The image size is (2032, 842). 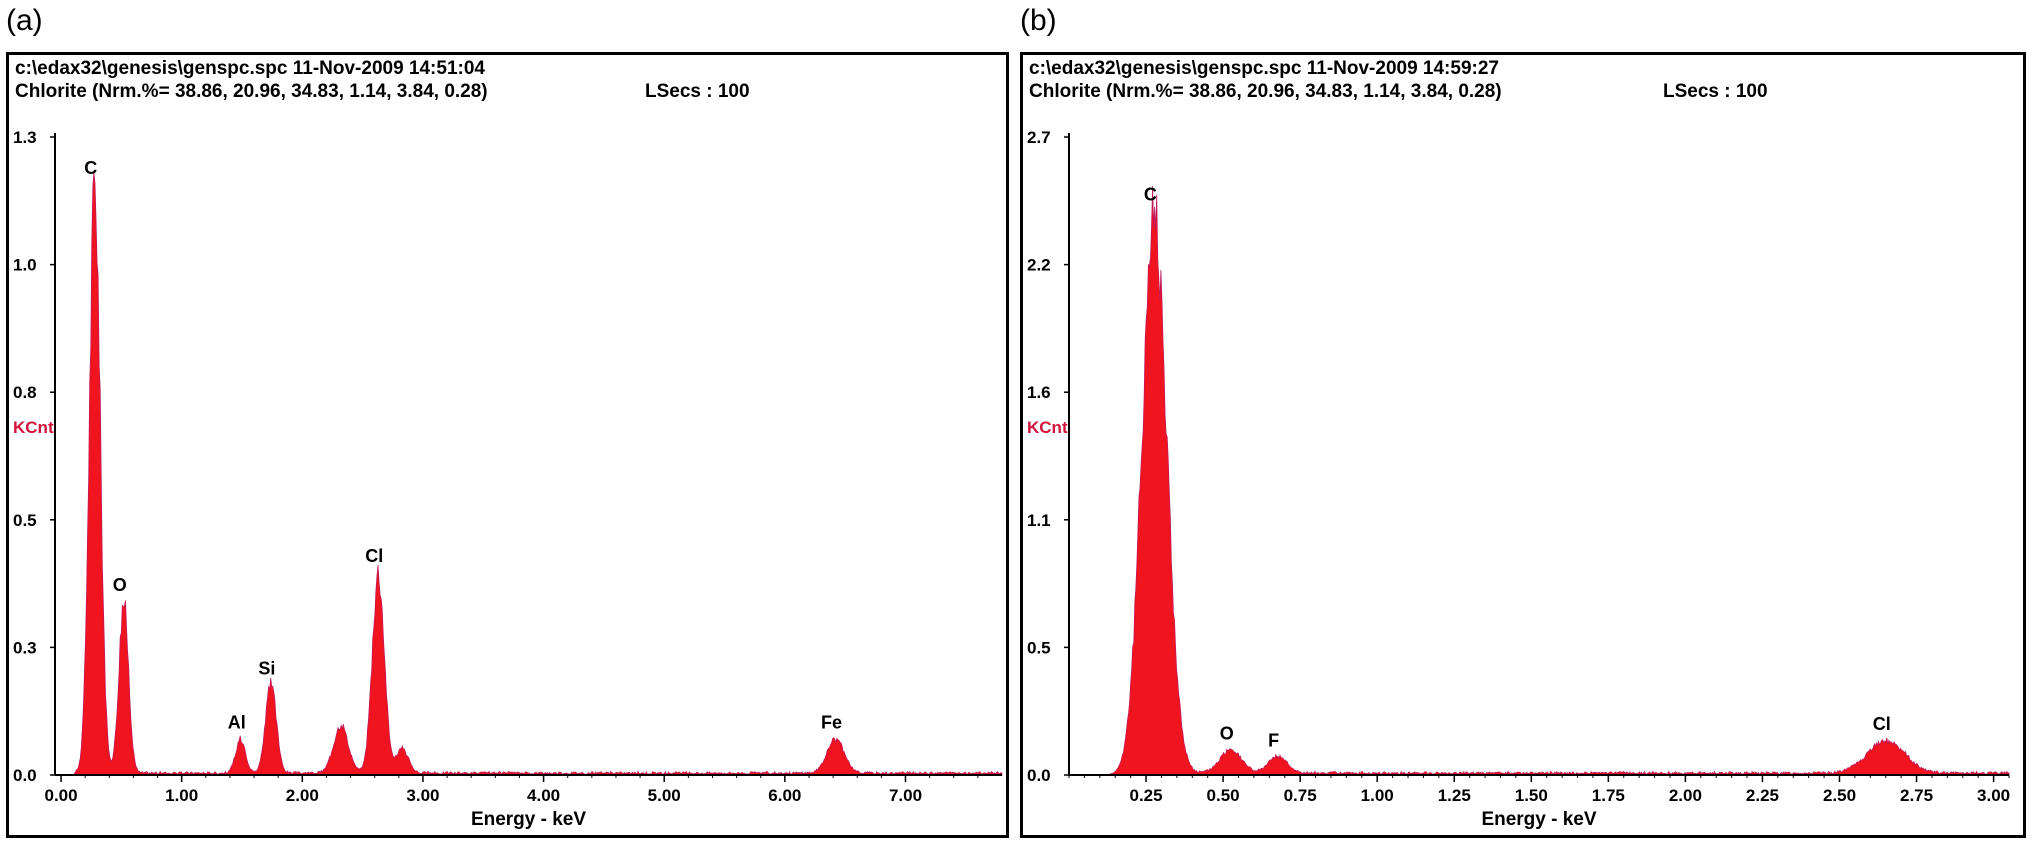 I want to click on x-tick-label: 6.00, so click(x=784, y=795).